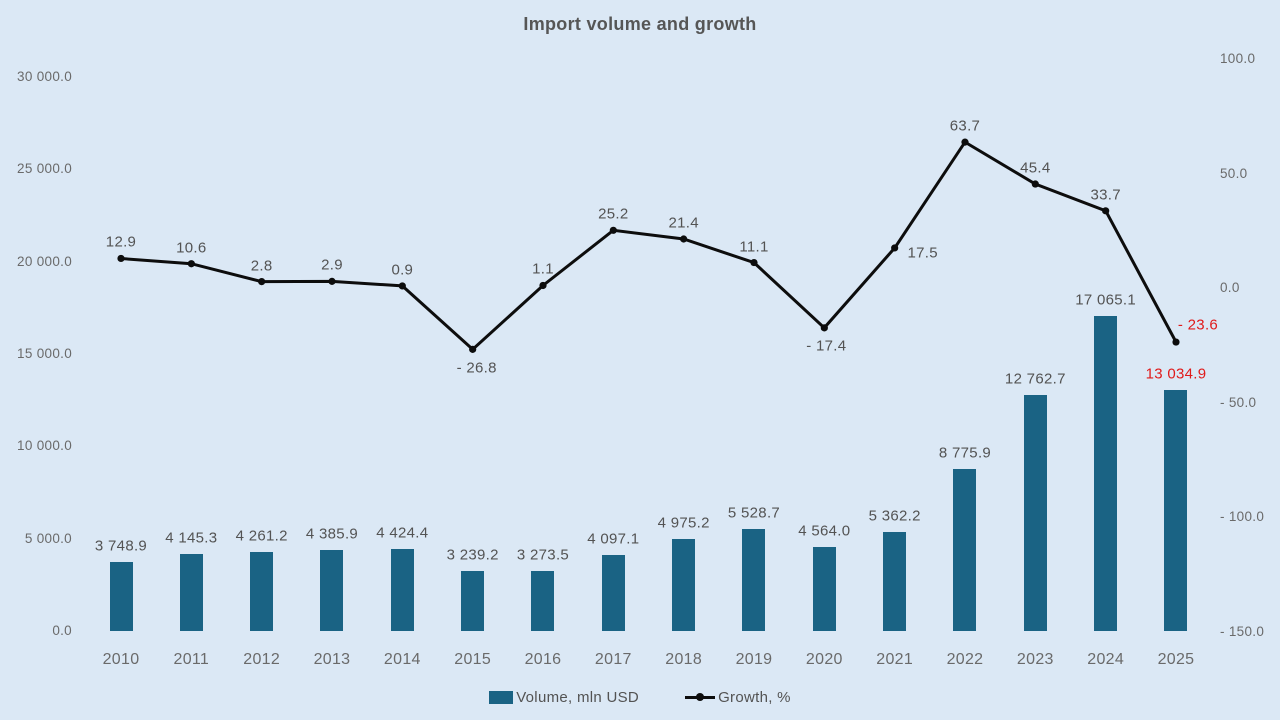 The image size is (1280, 720). I want to click on x-axis-label: 2016, so click(543, 659).